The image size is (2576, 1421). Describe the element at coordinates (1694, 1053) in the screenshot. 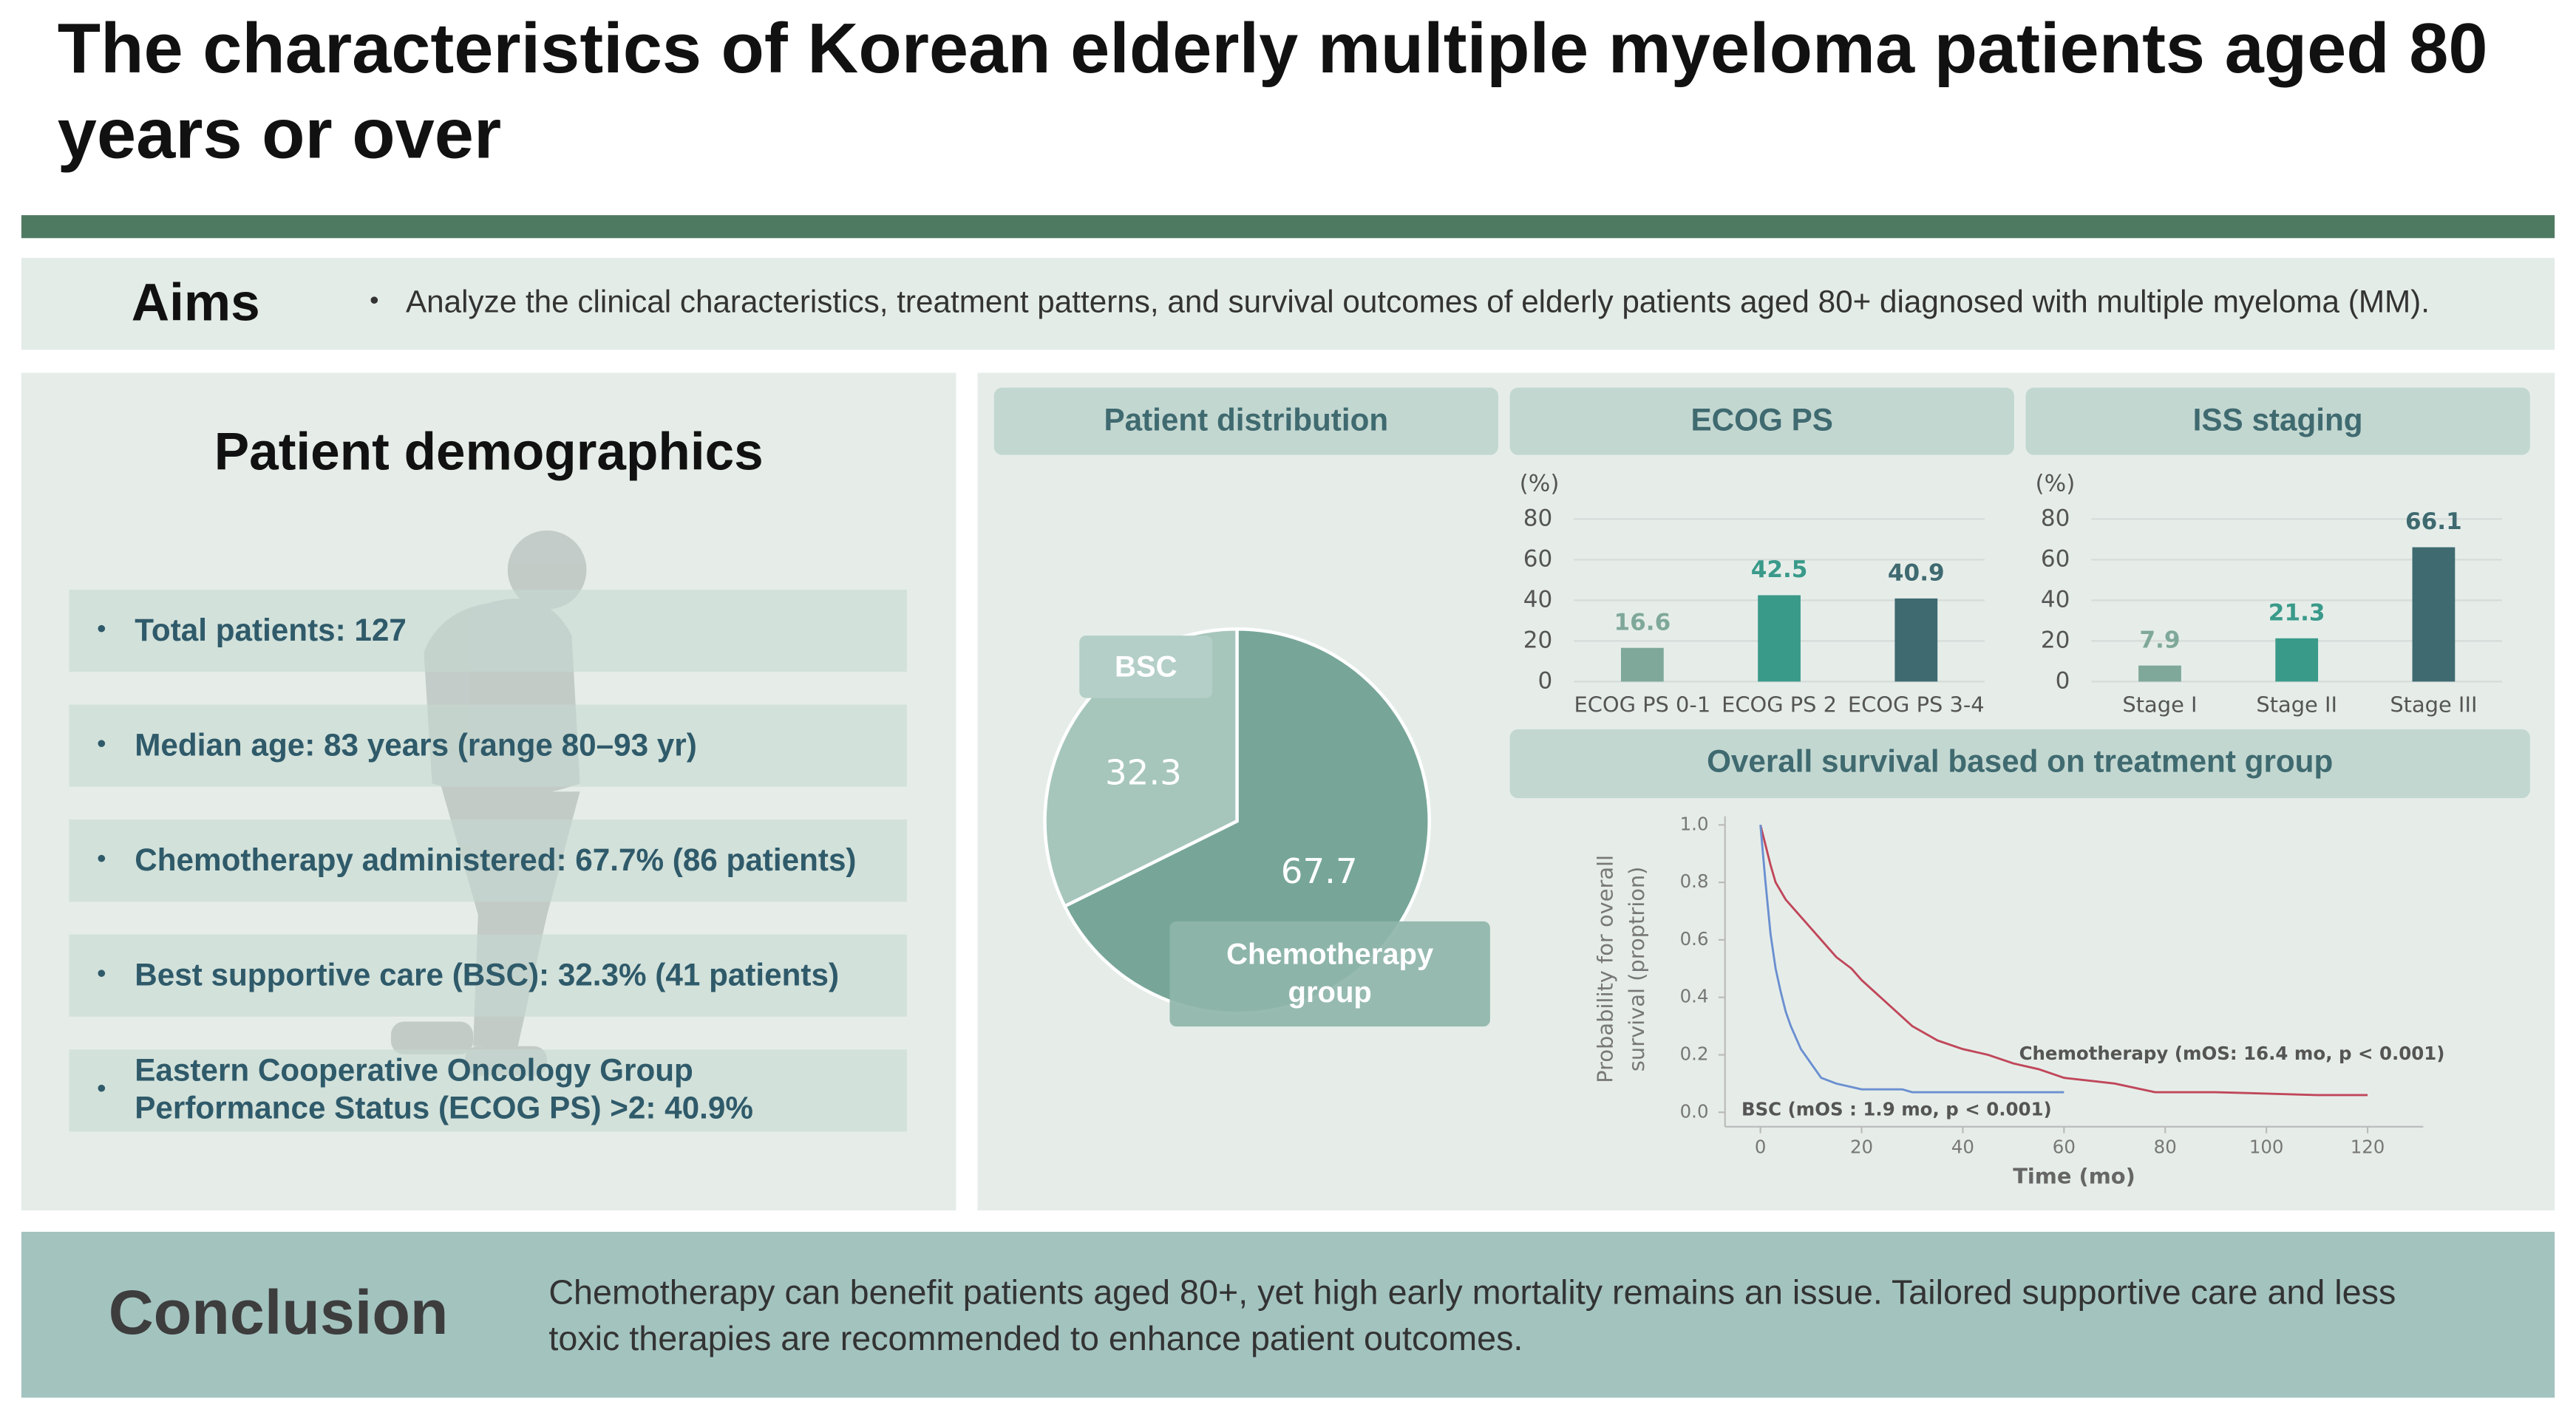

I see `y-tick-label: 0.2` at that location.